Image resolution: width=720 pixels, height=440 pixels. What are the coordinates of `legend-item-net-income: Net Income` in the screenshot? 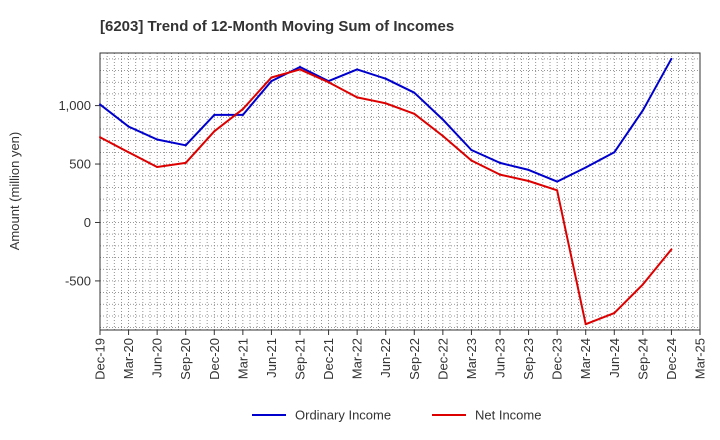 It's located at (486, 415).